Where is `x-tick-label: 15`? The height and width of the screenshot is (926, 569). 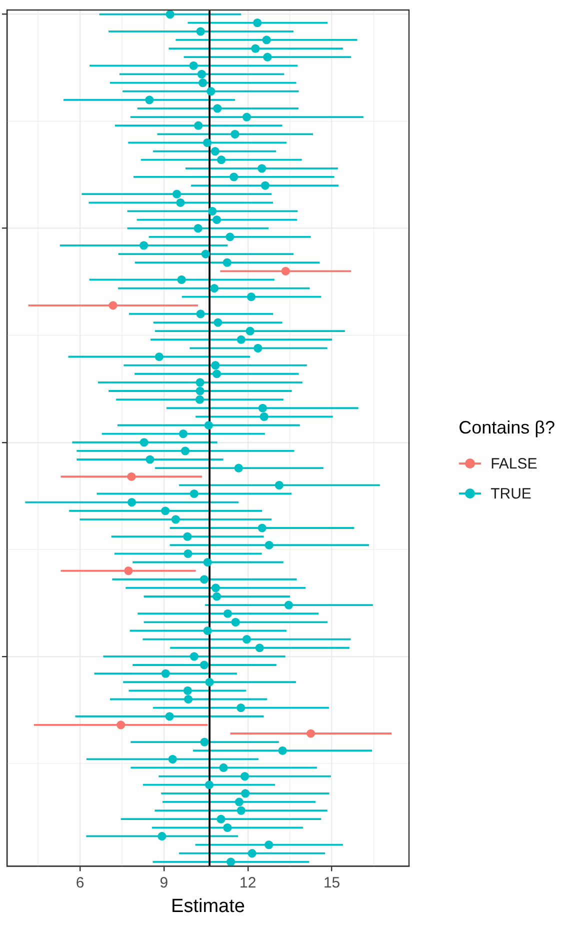 x-tick-label: 15 is located at coordinates (331, 883).